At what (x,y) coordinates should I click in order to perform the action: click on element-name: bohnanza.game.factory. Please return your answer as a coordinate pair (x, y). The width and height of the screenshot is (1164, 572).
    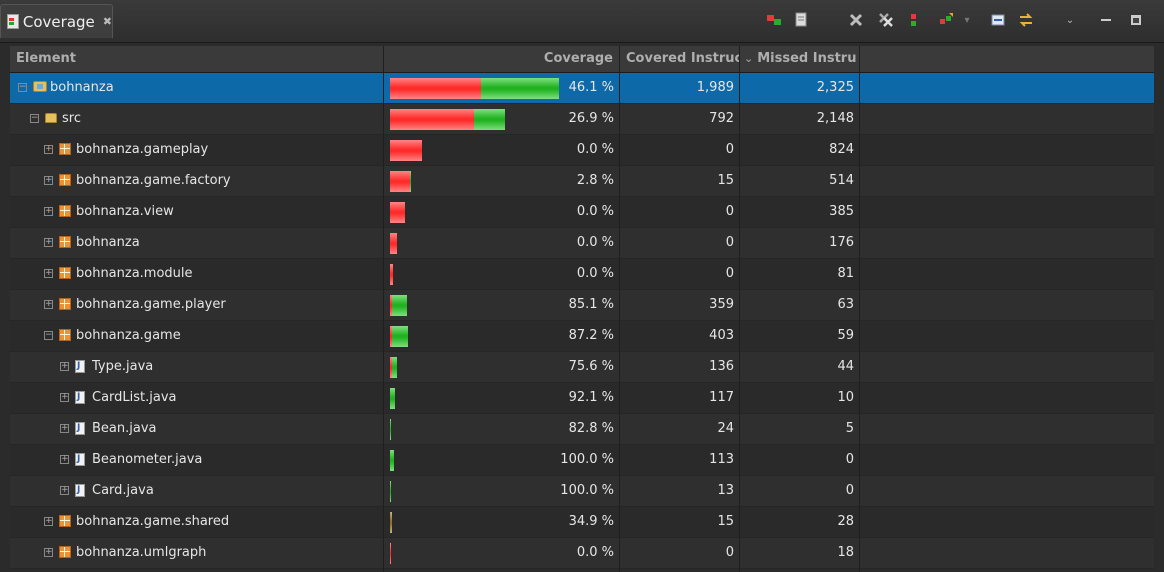
    Looking at the image, I should click on (153, 180).